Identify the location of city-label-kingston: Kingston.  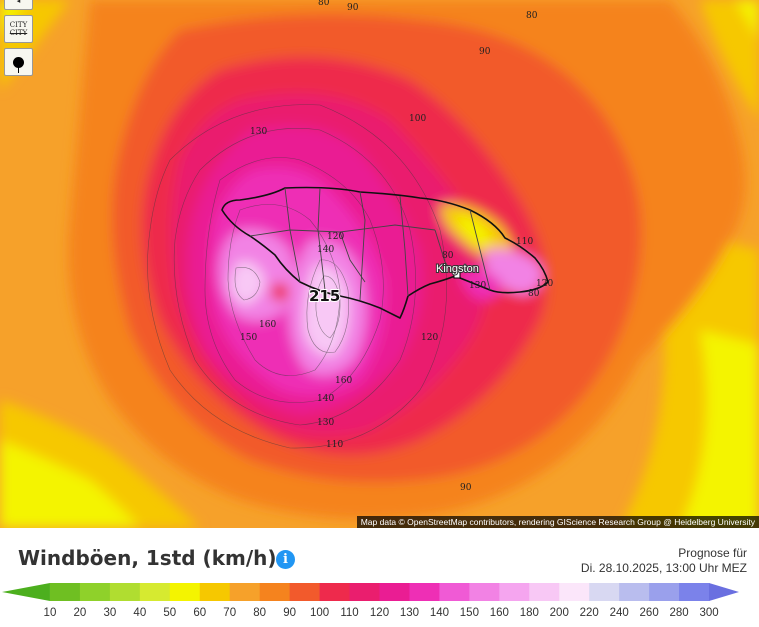
(457, 269).